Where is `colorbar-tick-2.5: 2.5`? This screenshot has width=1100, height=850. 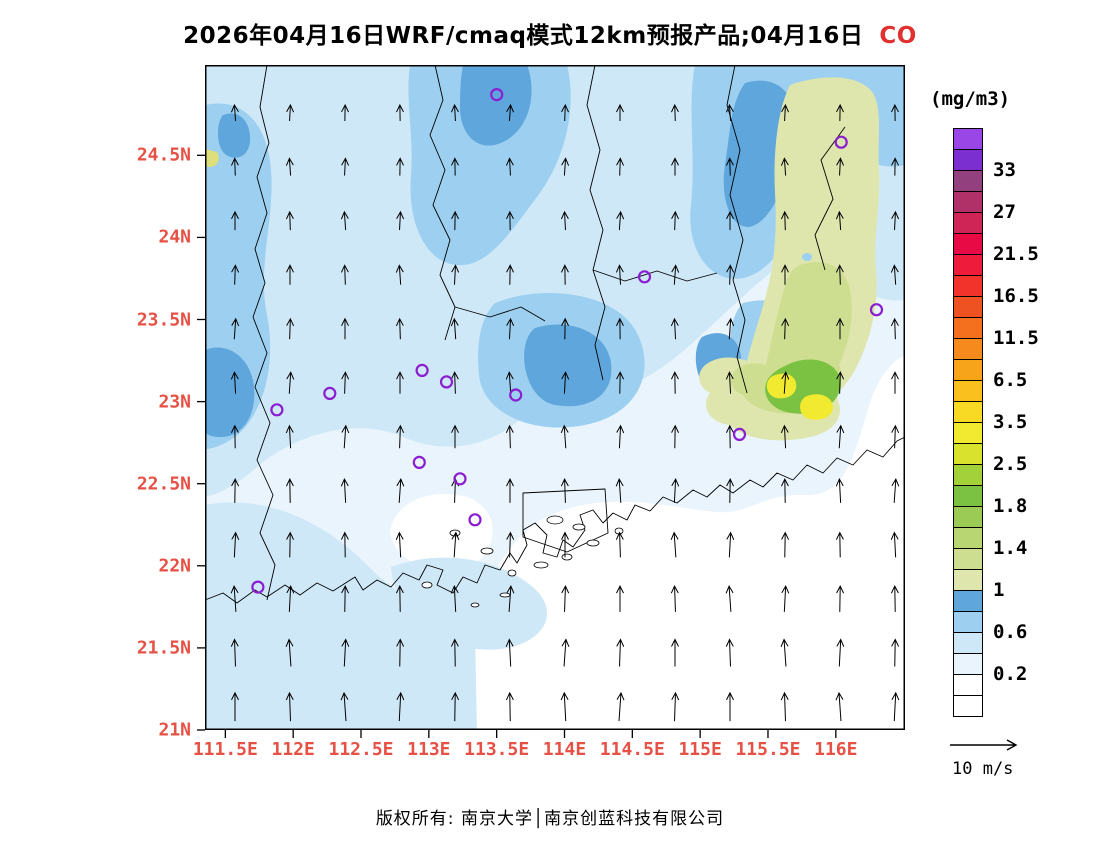
colorbar-tick-2.5: 2.5 is located at coordinates (1010, 464).